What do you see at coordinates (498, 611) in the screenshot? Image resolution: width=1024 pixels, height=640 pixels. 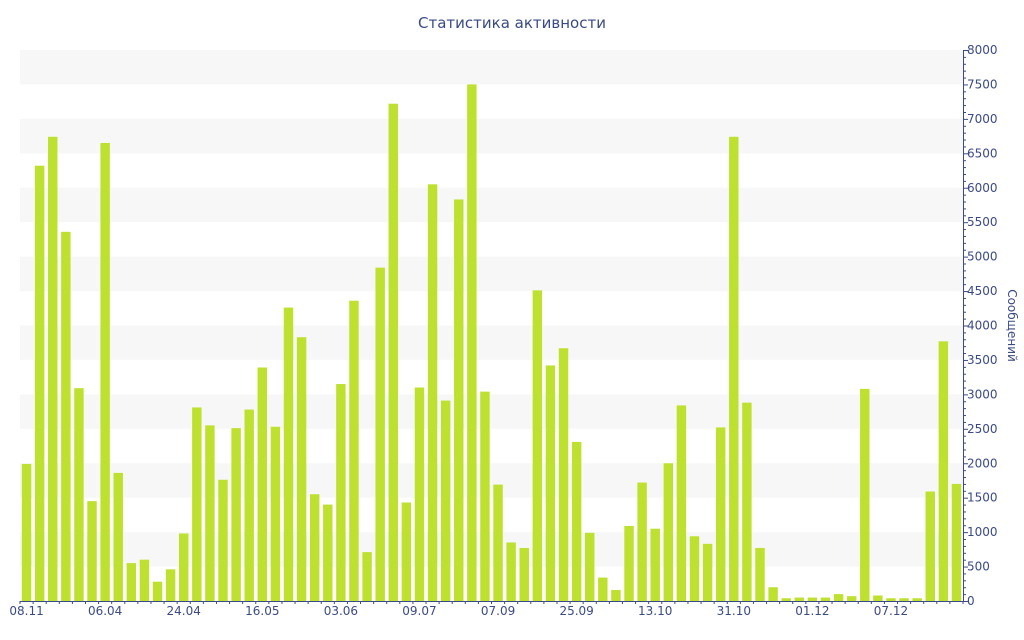 I see `x-tick-label: 07.09` at bounding box center [498, 611].